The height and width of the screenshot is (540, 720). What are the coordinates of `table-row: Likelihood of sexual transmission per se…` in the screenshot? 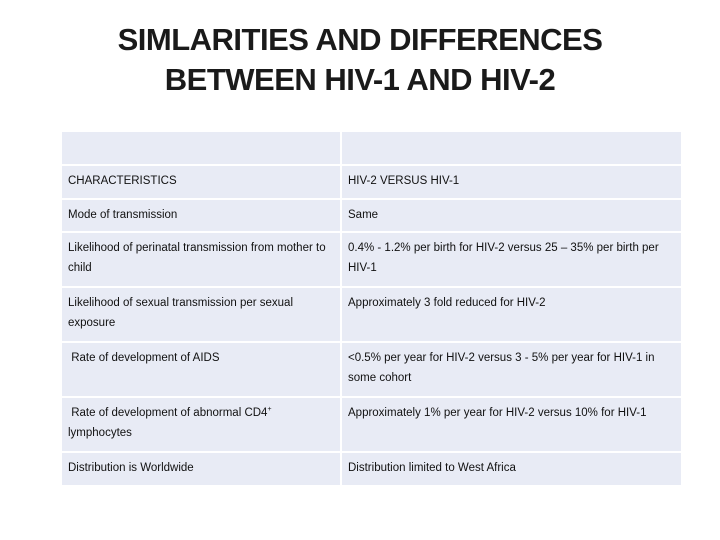 It's located at (371, 314).